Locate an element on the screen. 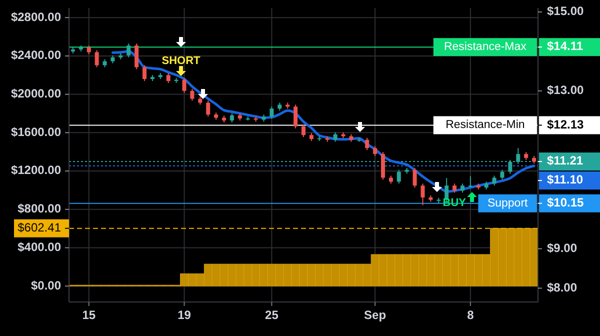 The image size is (600, 336). annotation: SHORT is located at coordinates (181, 60).